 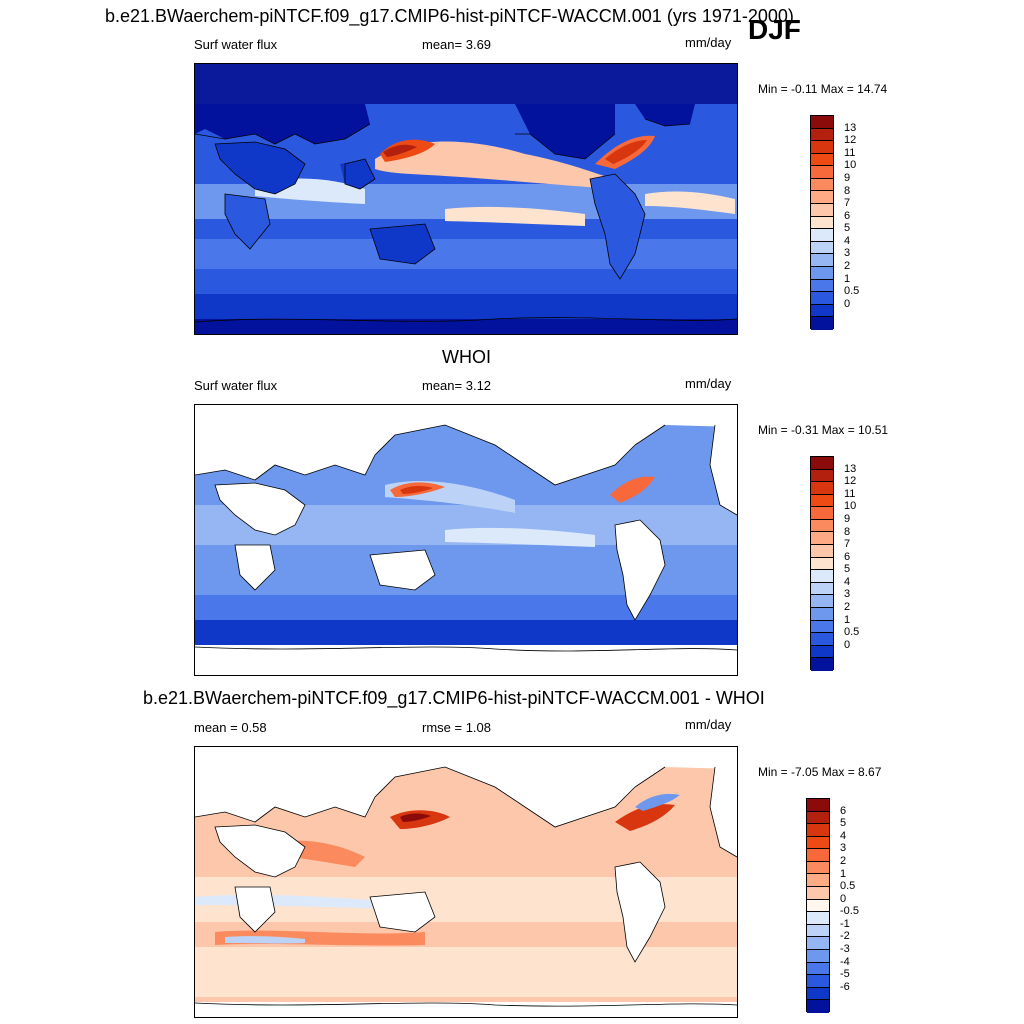 What do you see at coordinates (466, 357) in the screenshot?
I see `panel2-title: WHOI` at bounding box center [466, 357].